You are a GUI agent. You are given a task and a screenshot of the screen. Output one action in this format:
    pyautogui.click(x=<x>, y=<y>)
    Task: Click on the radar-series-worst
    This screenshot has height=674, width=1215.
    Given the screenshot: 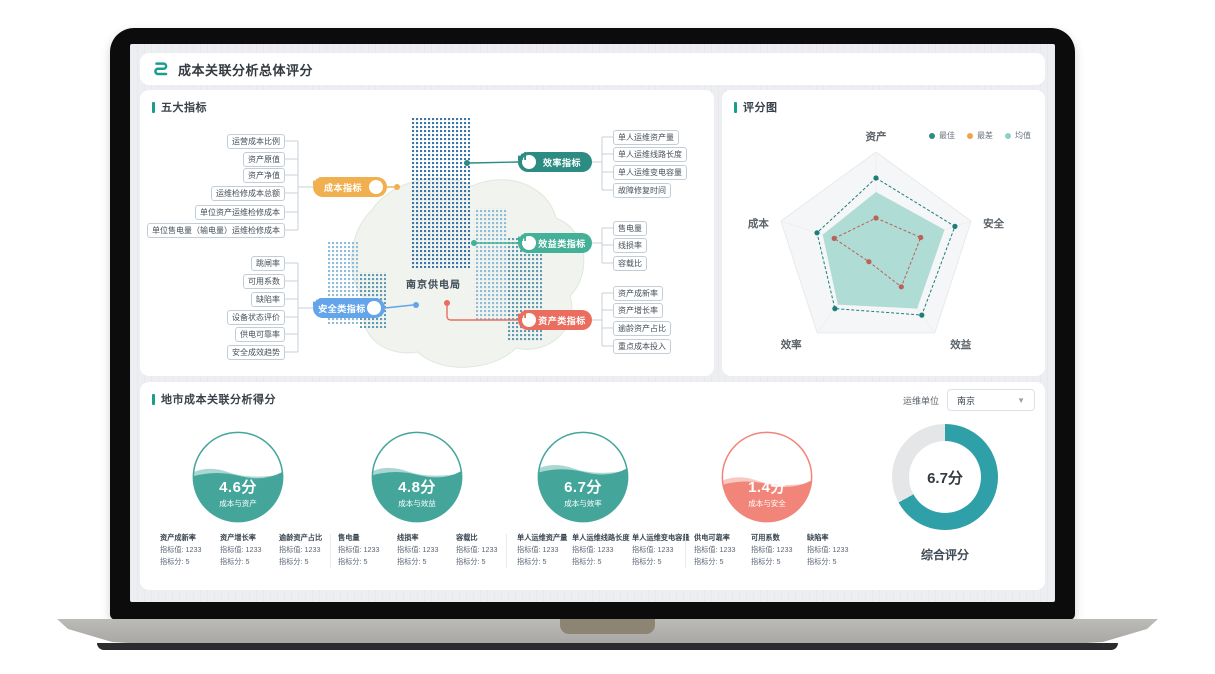 What is the action you would take?
    pyautogui.click(x=877, y=252)
    